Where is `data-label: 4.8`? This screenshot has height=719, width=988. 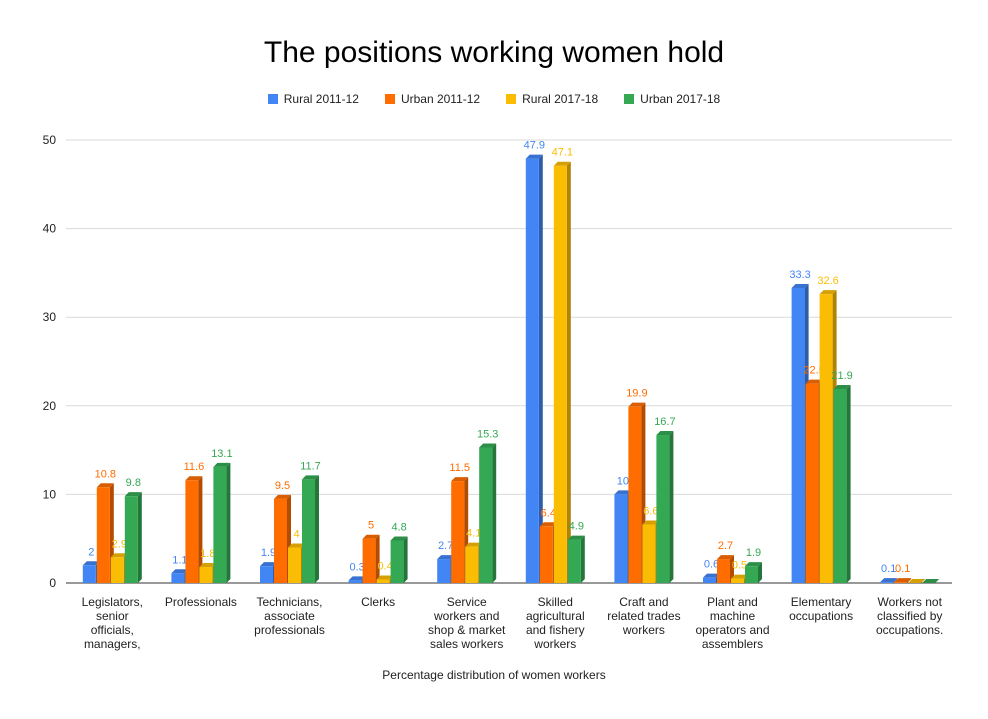 data-label: 4.8 is located at coordinates (398, 527).